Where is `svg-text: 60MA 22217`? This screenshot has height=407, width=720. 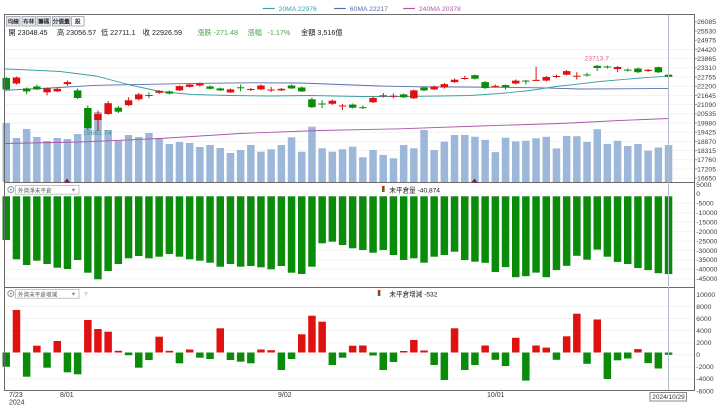 svg-text: 60MA 22217 is located at coordinates (369, 9).